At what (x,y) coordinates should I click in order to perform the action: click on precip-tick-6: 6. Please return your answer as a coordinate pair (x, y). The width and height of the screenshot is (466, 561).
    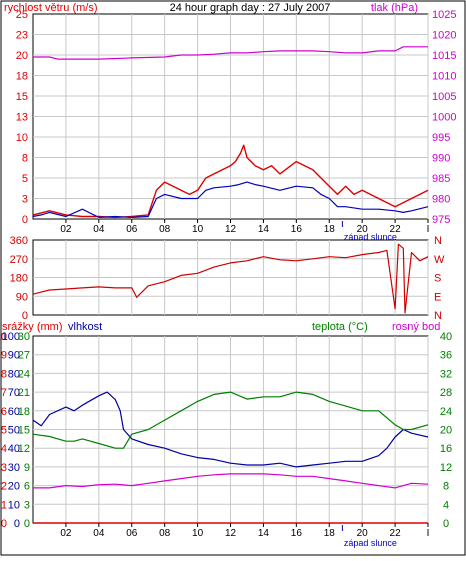
    Looking at the image, I should click on (4, 412).